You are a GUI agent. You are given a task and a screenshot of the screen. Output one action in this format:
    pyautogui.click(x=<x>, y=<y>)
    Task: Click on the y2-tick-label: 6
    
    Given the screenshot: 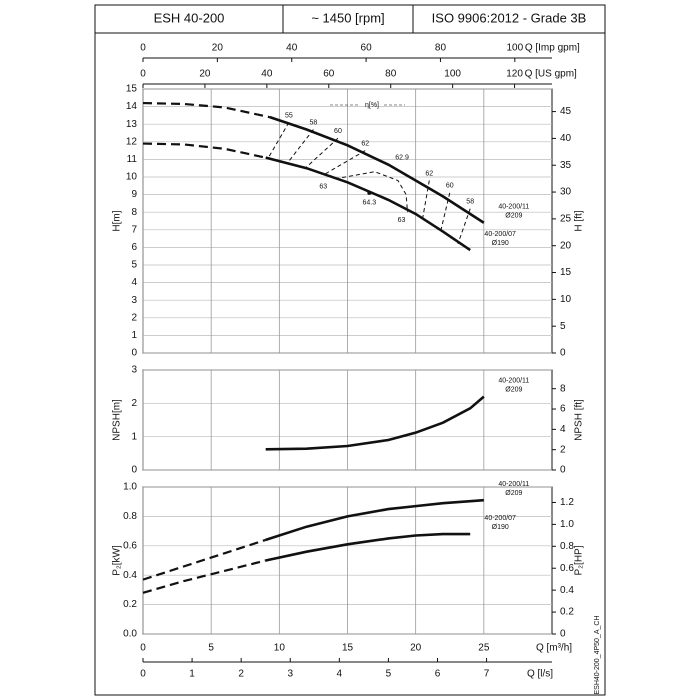 What is the action you would take?
    pyautogui.click(x=563, y=409)
    